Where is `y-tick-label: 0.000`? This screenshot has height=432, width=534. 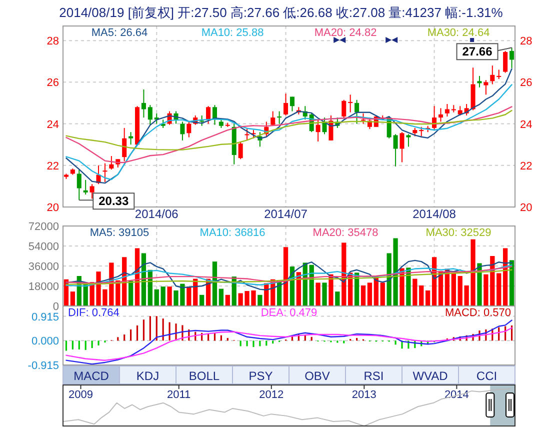 y-tick-label: 0.000 is located at coordinates (45, 342).